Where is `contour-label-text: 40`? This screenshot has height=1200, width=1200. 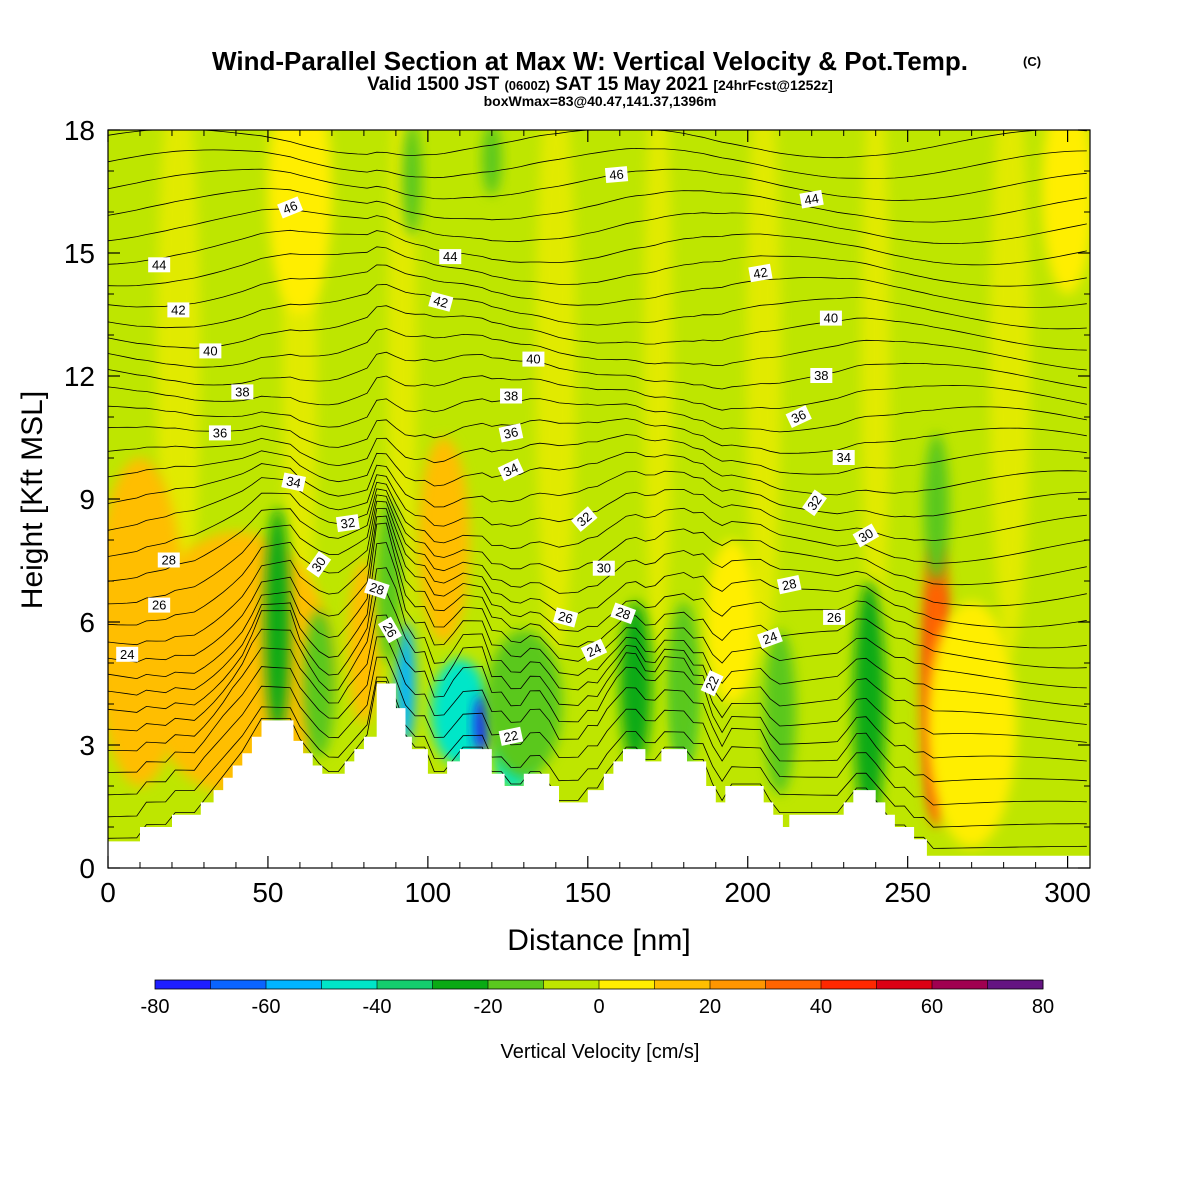
contour-label-text: 40 is located at coordinates (533, 359).